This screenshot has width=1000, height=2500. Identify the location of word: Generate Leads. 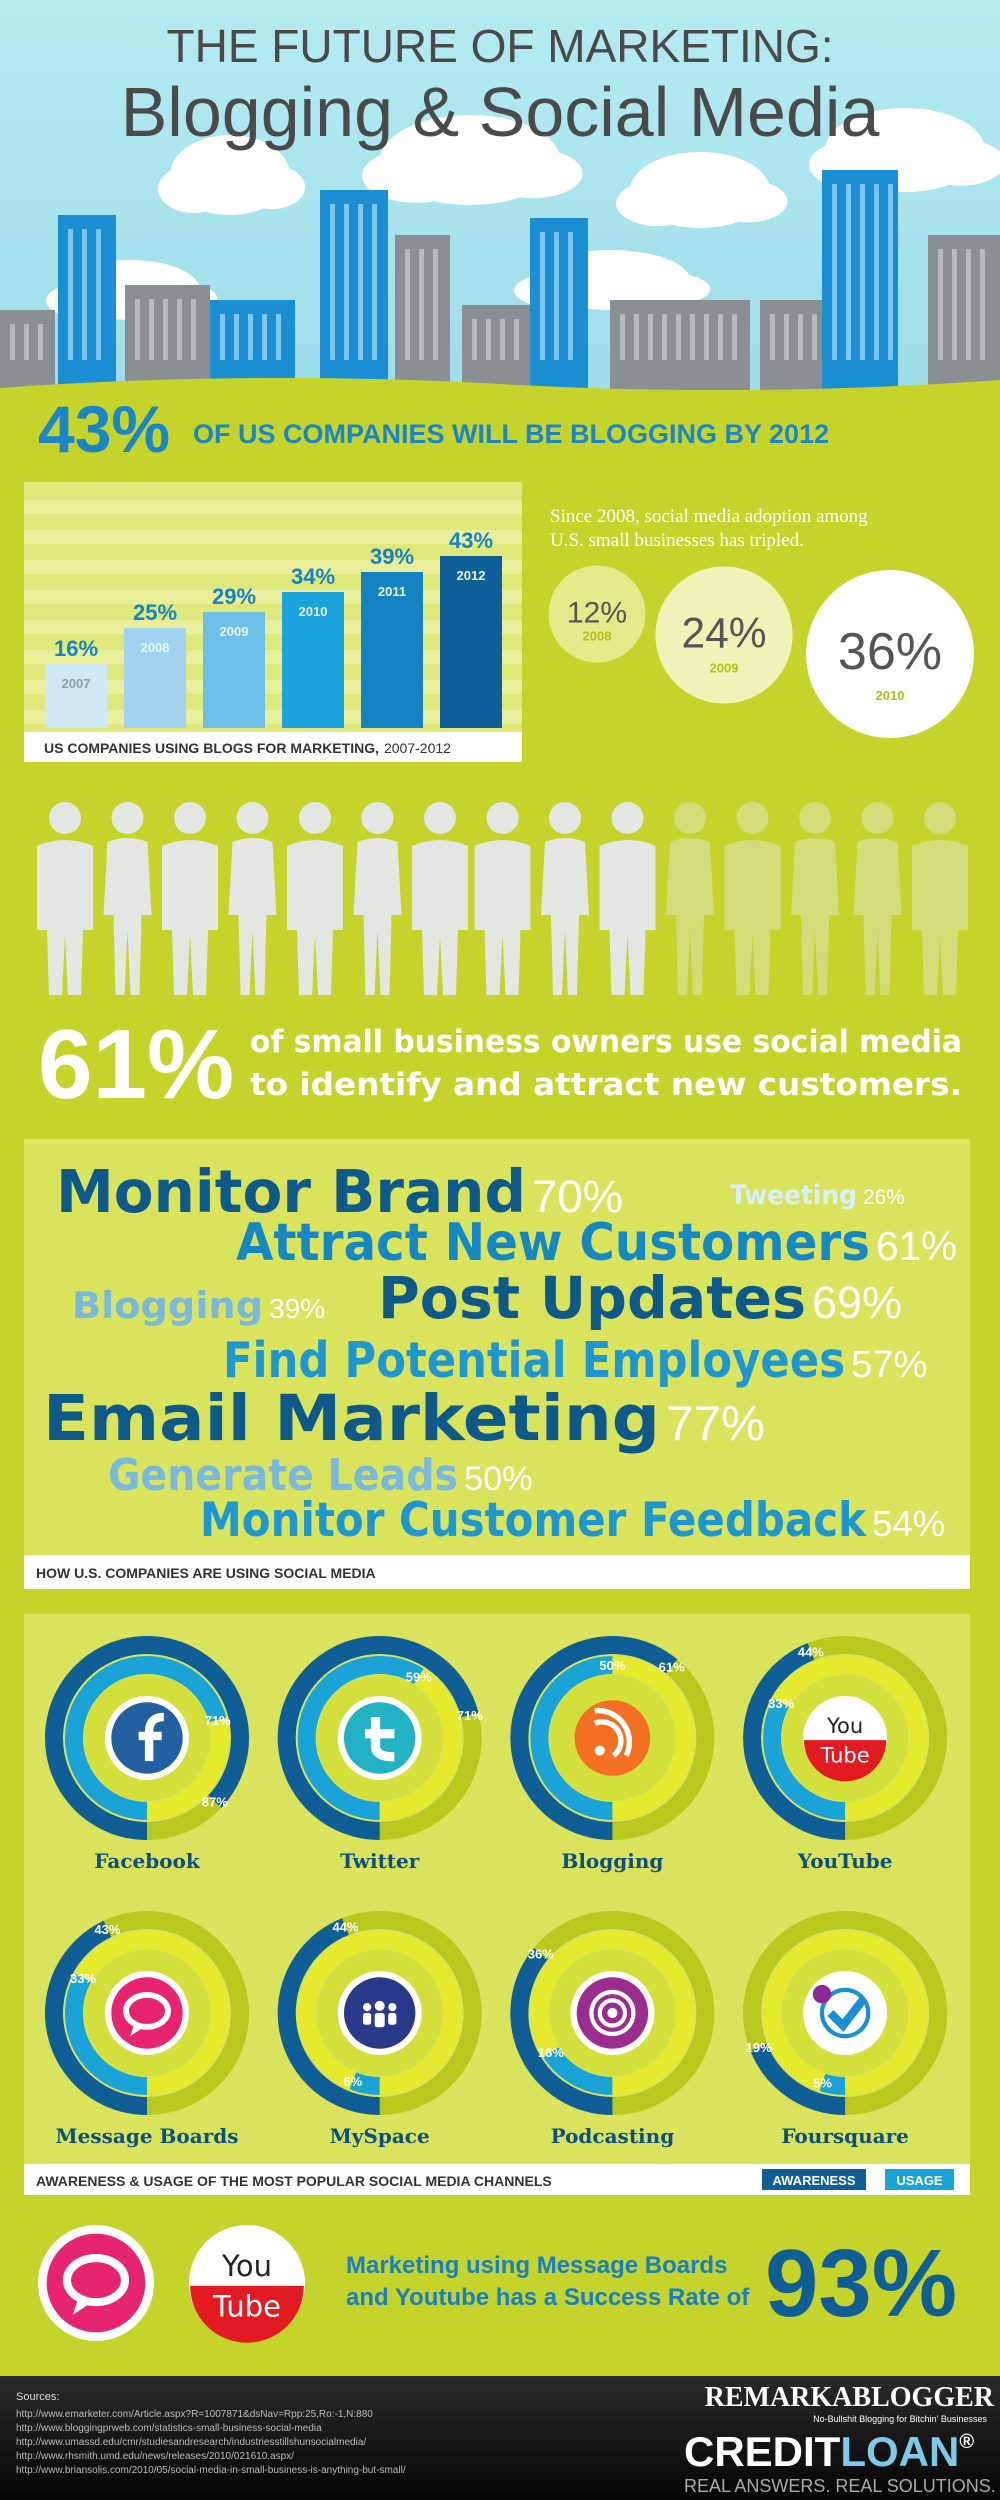
(283, 1475).